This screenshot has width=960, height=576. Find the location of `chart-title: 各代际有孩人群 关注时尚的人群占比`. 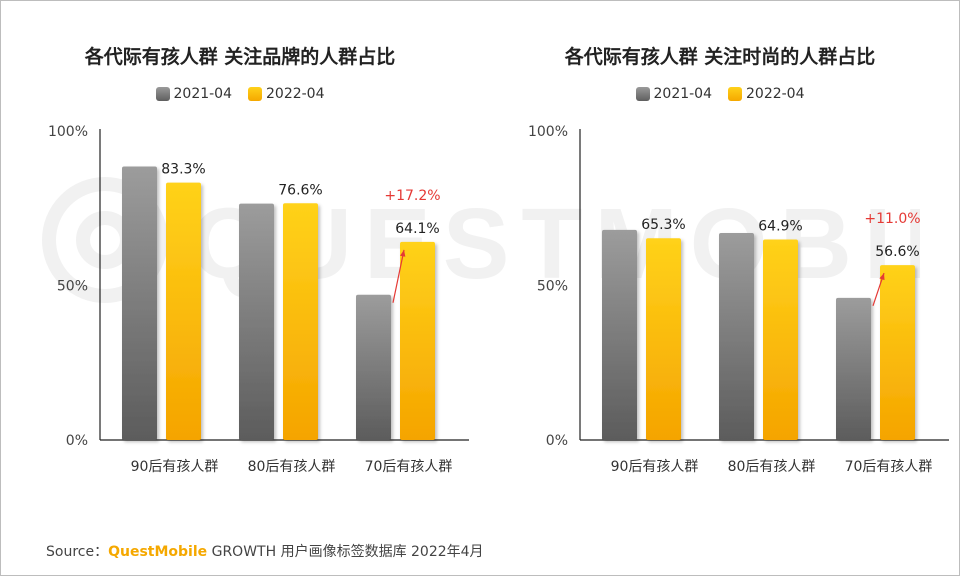

chart-title: 各代际有孩人群 关注时尚的人群占比 is located at coordinates (720, 57).